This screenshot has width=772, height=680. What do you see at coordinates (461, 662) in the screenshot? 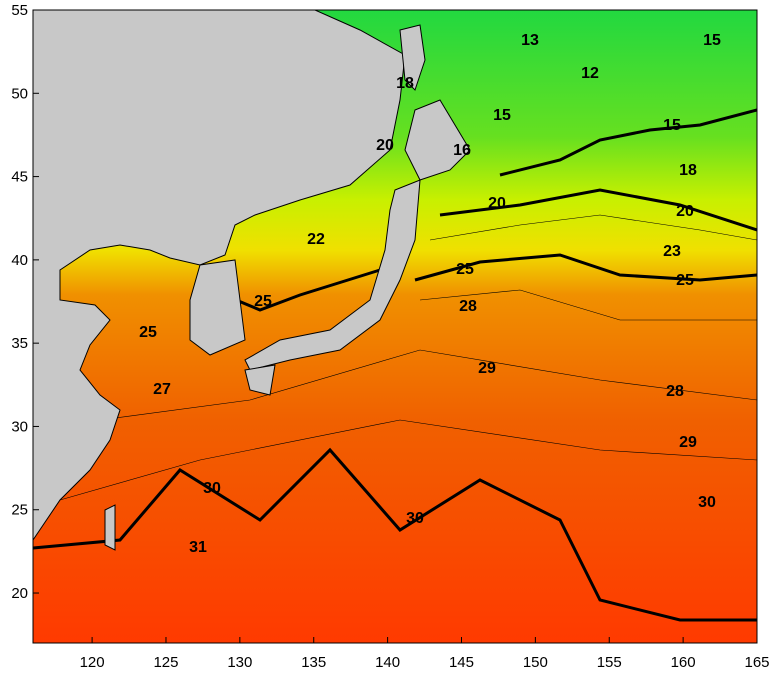
I see `x-tick-label: 145` at bounding box center [461, 662].